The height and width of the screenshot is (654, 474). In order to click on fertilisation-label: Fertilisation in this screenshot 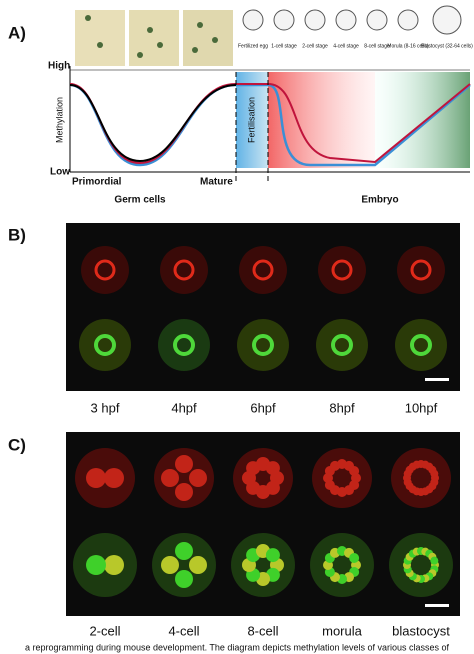, I will do `click(251, 120)`.